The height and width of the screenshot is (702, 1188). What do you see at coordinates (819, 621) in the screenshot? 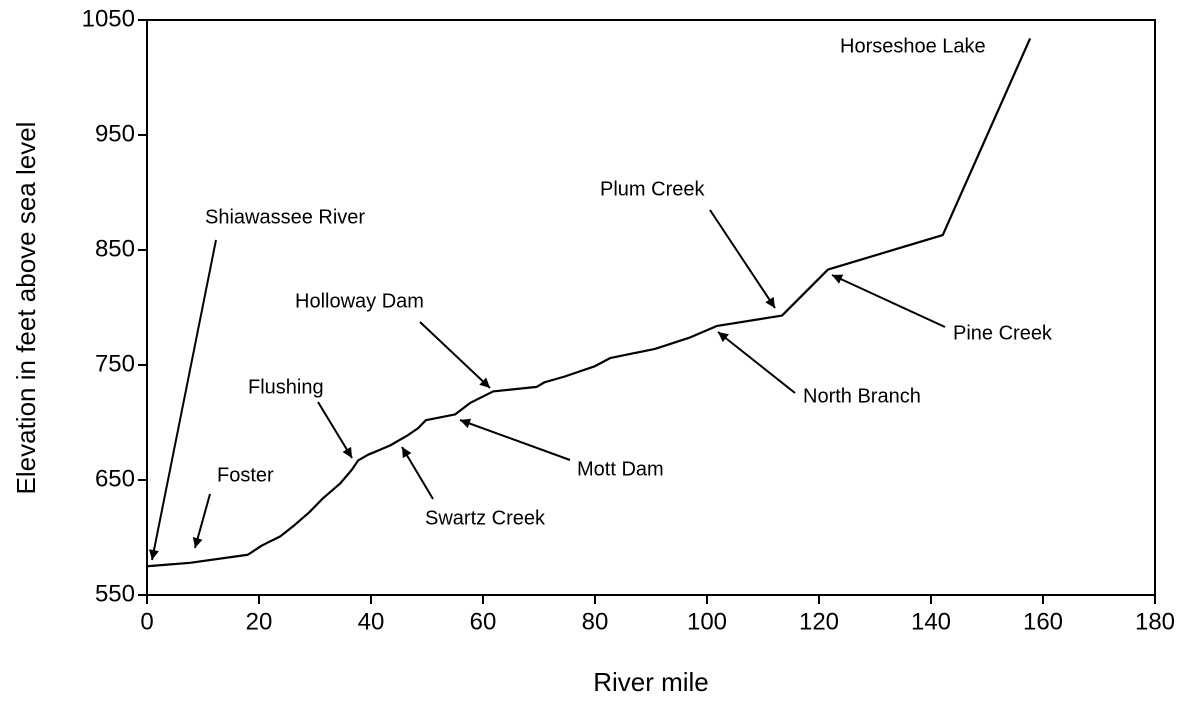
I see `x-tick-label: 120` at bounding box center [819, 621].